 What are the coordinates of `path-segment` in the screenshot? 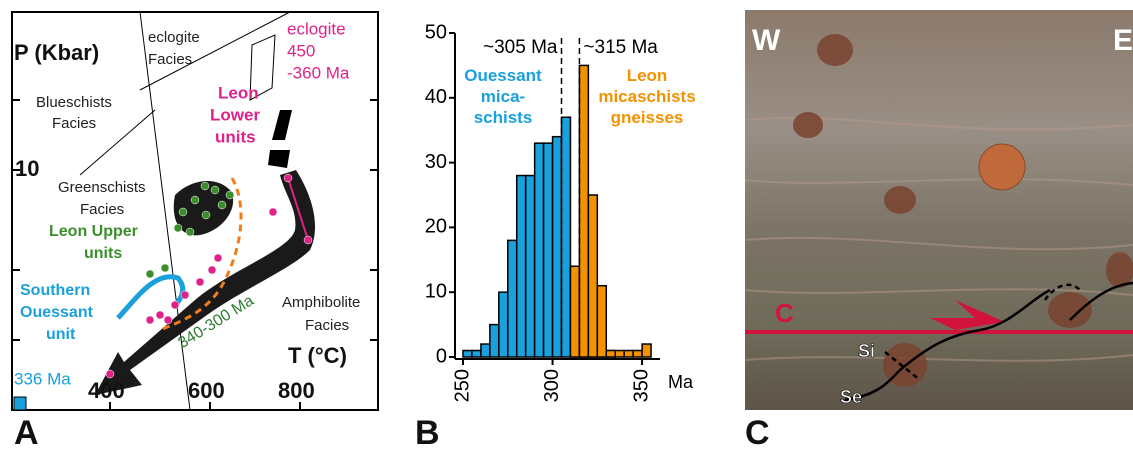 It's located at (280, 139).